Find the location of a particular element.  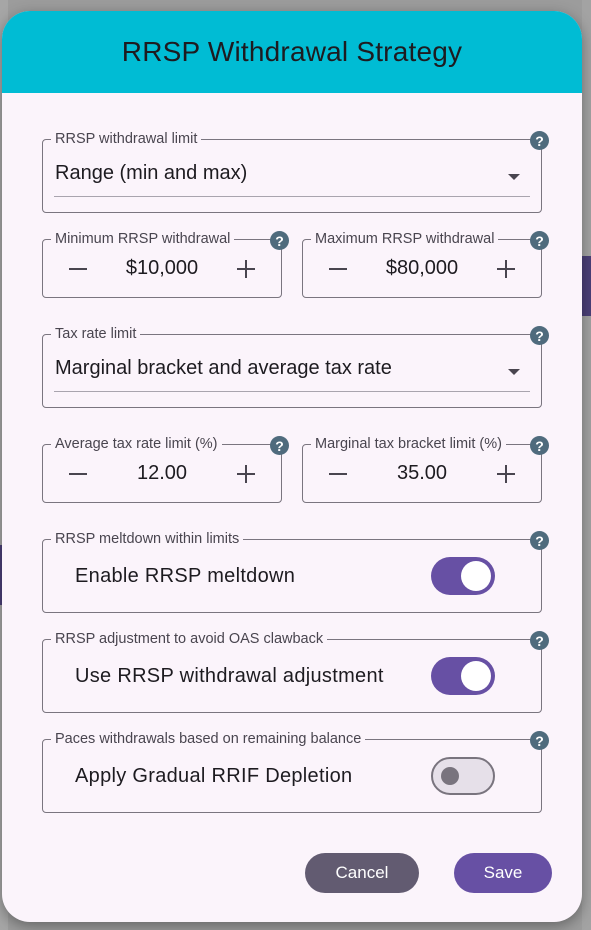

rrif-switch is located at coordinates (463, 776).